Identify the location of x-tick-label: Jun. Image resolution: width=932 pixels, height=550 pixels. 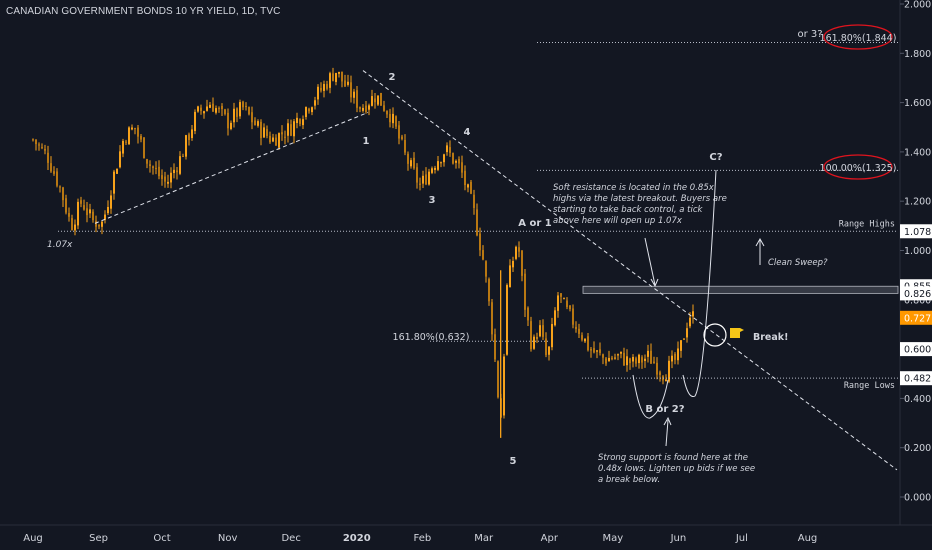
(678, 538).